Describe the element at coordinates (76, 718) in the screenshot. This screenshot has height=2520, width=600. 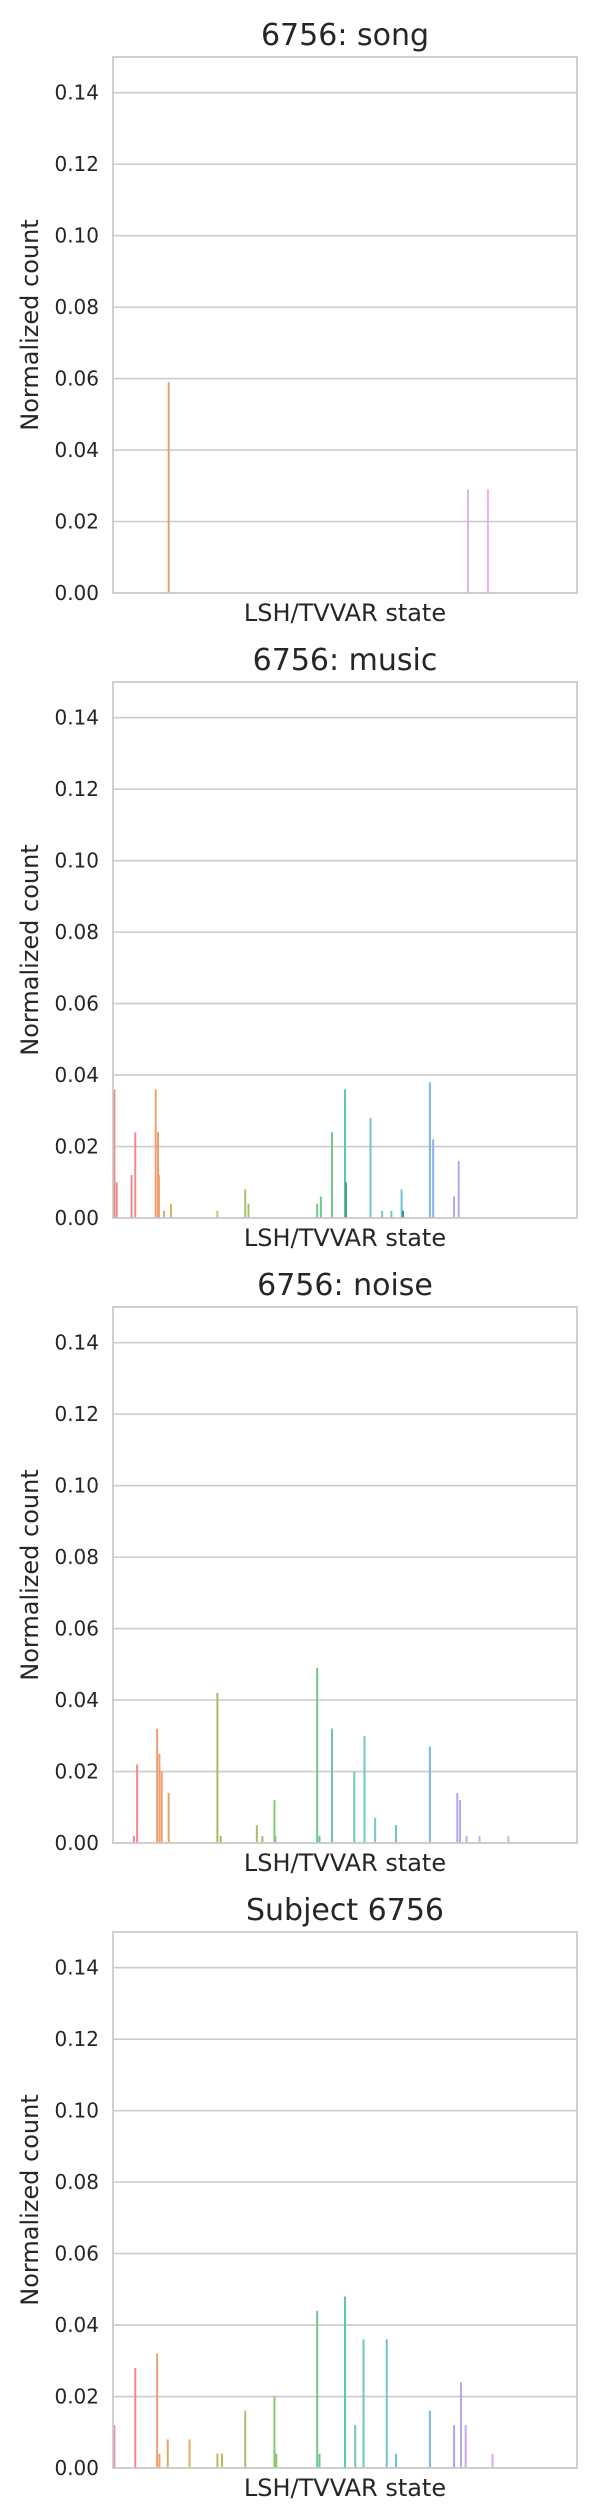
I see `y-tick-label: 0.14` at that location.